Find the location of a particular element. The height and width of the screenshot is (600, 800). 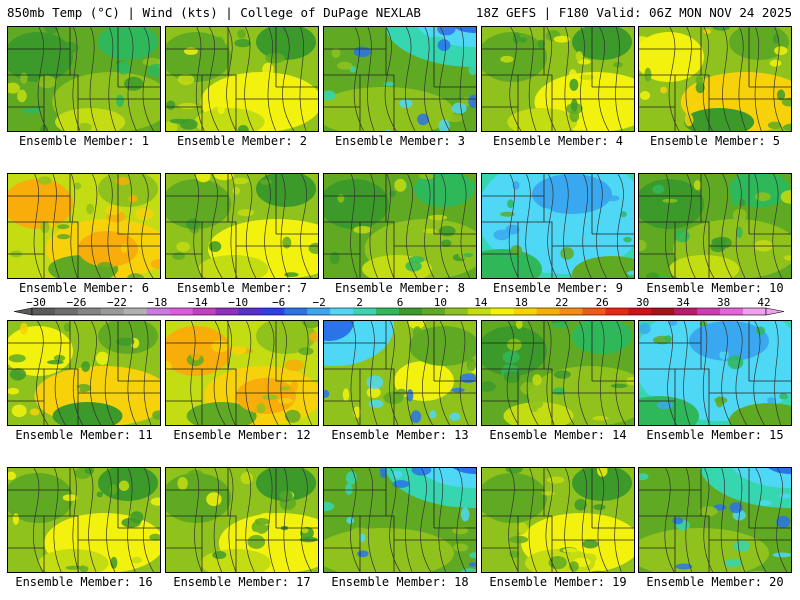

scale-tick-label: −26 is located at coordinates (76, 302).